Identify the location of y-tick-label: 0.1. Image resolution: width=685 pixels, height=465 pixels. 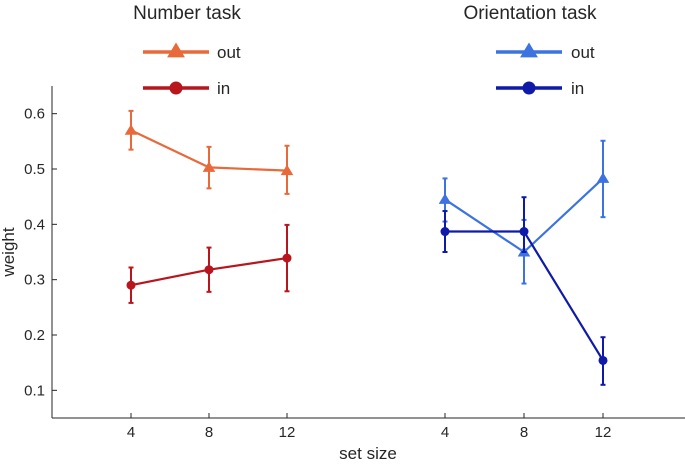
(34, 390).